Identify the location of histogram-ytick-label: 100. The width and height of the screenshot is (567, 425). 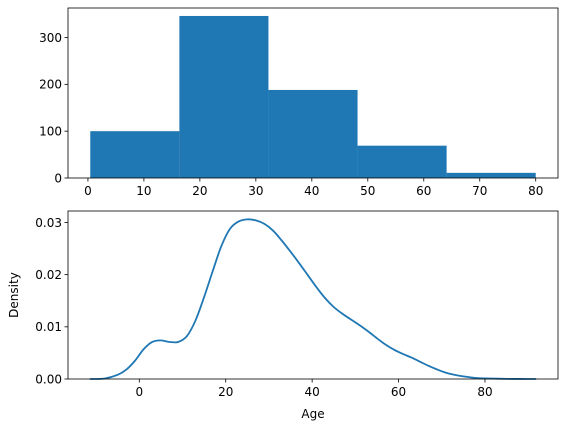
(50, 131).